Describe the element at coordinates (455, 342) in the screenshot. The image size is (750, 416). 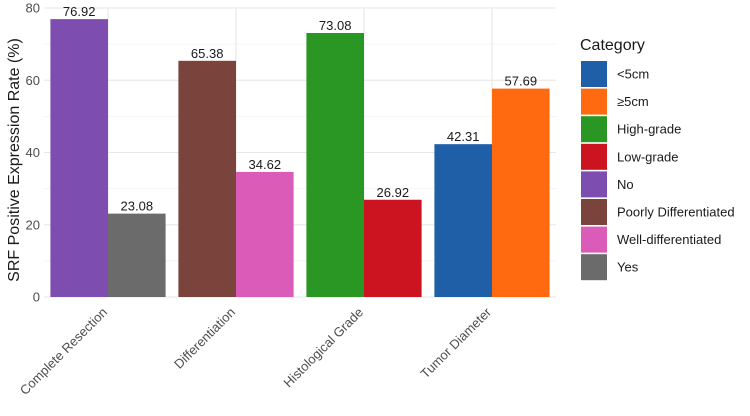
I see `x-tick-label: Tumor Diameter` at that location.